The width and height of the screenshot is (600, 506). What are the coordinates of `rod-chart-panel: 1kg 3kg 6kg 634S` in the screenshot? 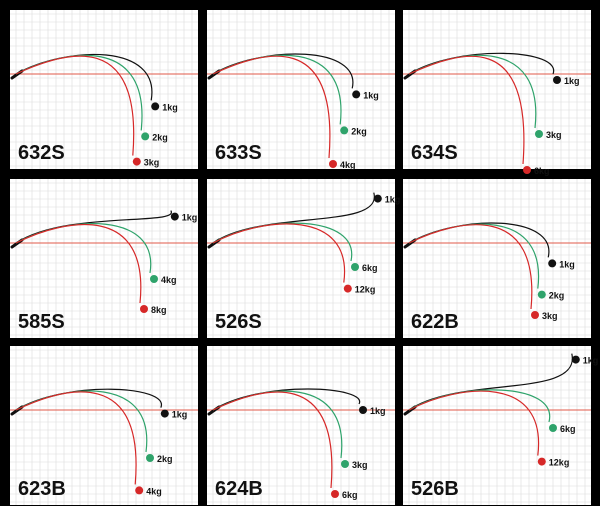 It's located at (497, 93).